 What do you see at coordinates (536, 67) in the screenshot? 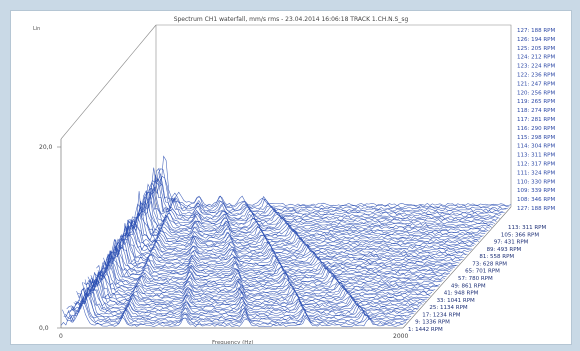
I see `rpm-label-back: 123: 224 RPM` at bounding box center [536, 67].